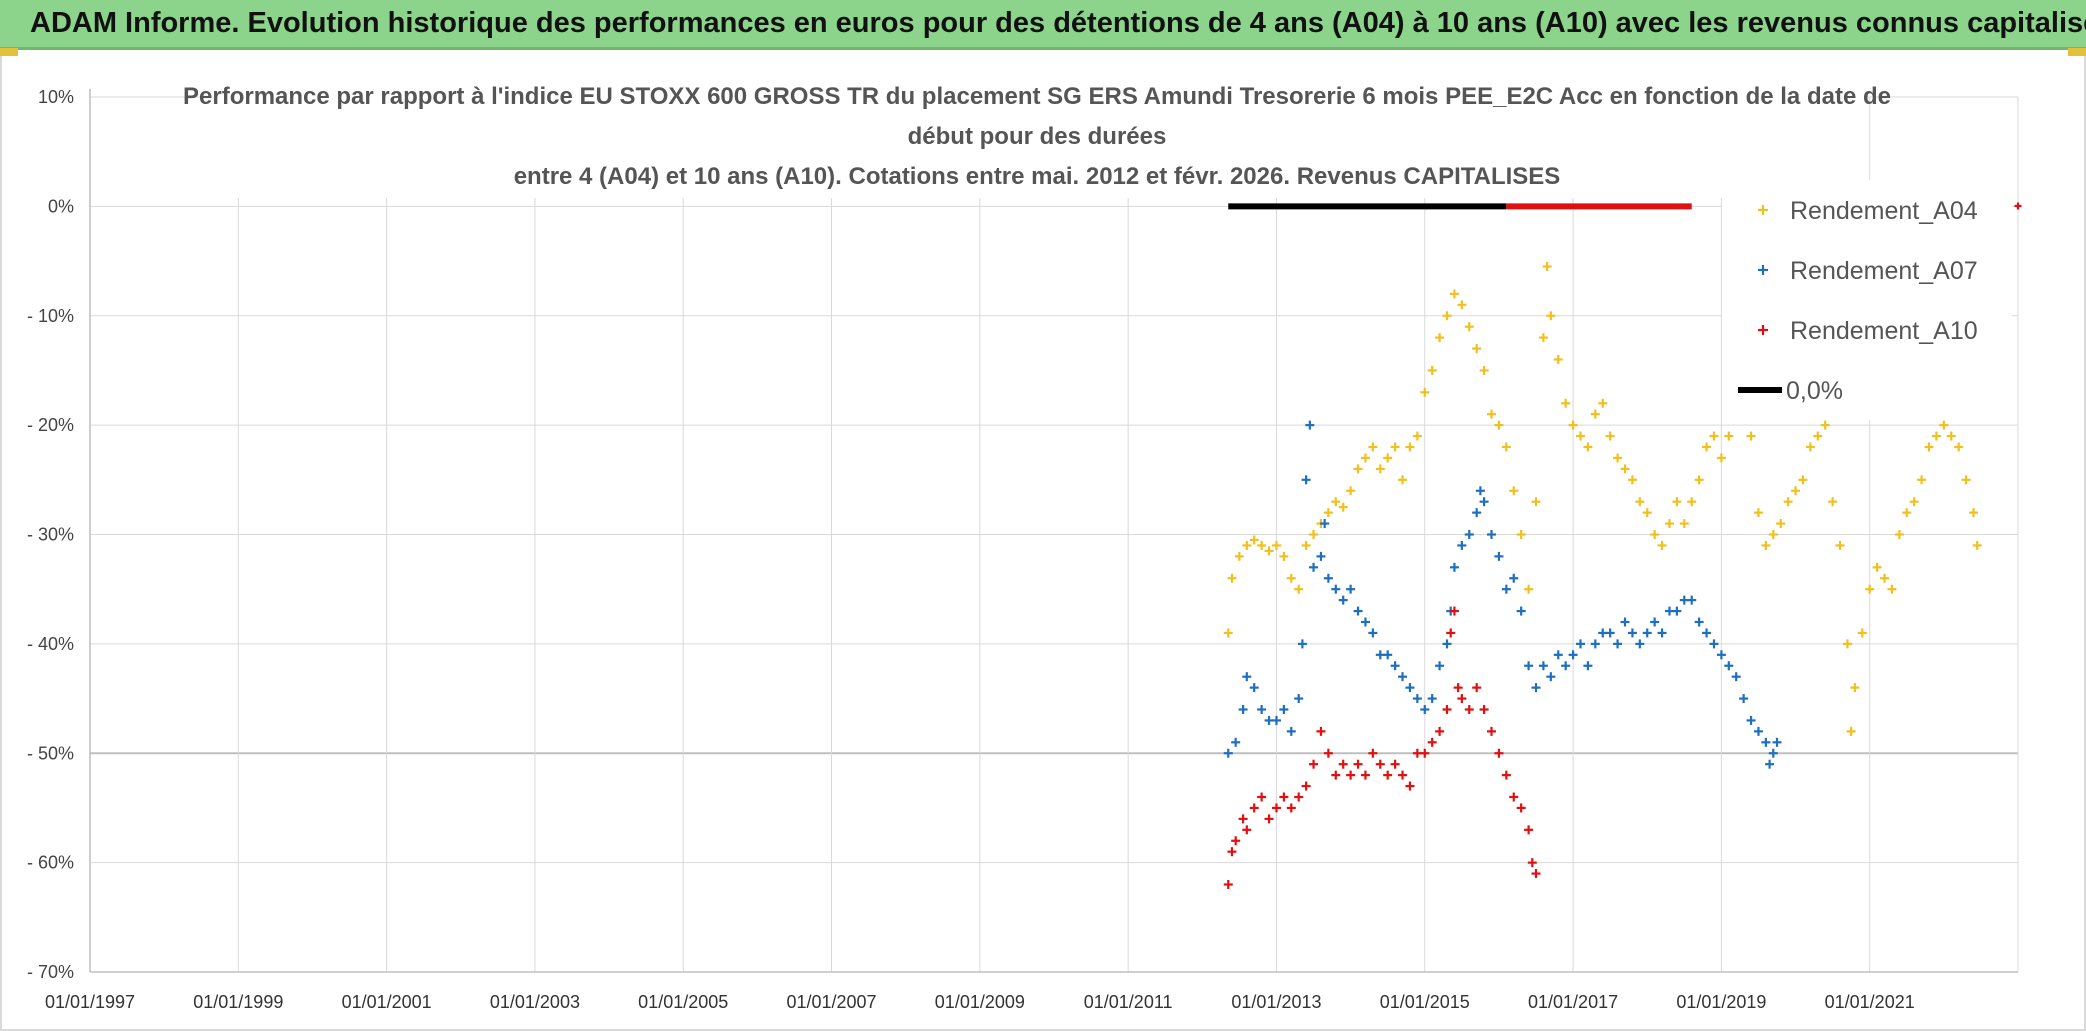 The width and height of the screenshot is (2086, 1031). What do you see at coordinates (50, 644) in the screenshot?
I see `y-tick-label: - 40%` at bounding box center [50, 644].